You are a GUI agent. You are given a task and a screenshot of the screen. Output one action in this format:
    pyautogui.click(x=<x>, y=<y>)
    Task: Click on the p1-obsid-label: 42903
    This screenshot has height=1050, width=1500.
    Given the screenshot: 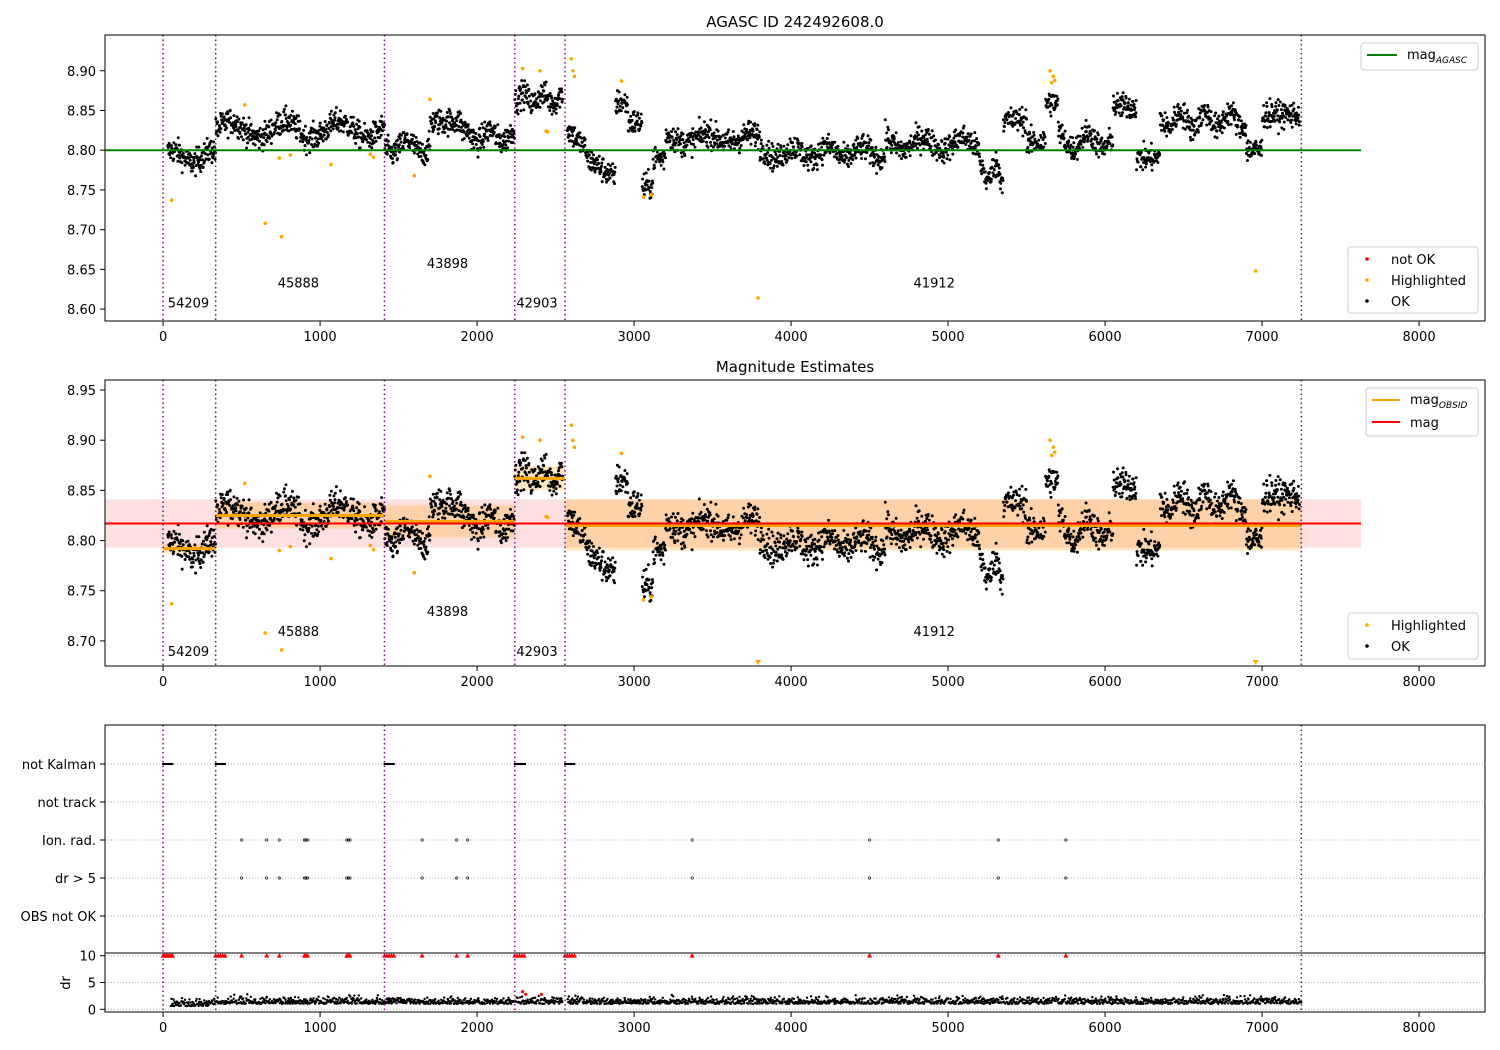 What is the action you would take?
    pyautogui.click(x=536, y=303)
    